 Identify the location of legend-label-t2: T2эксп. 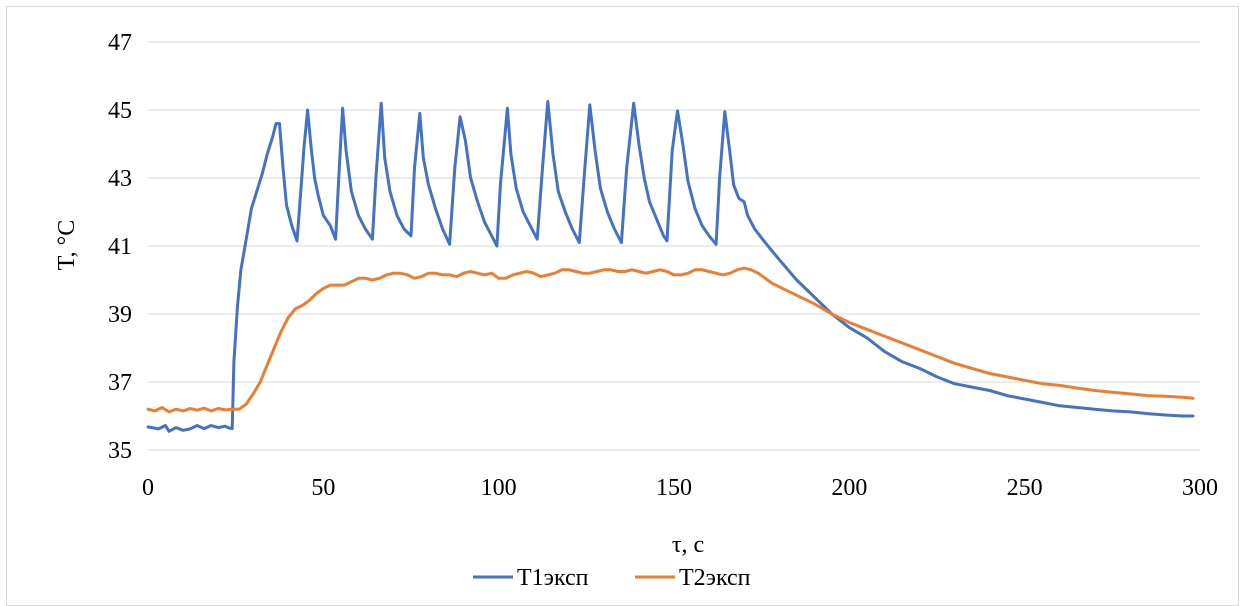
(715, 577).